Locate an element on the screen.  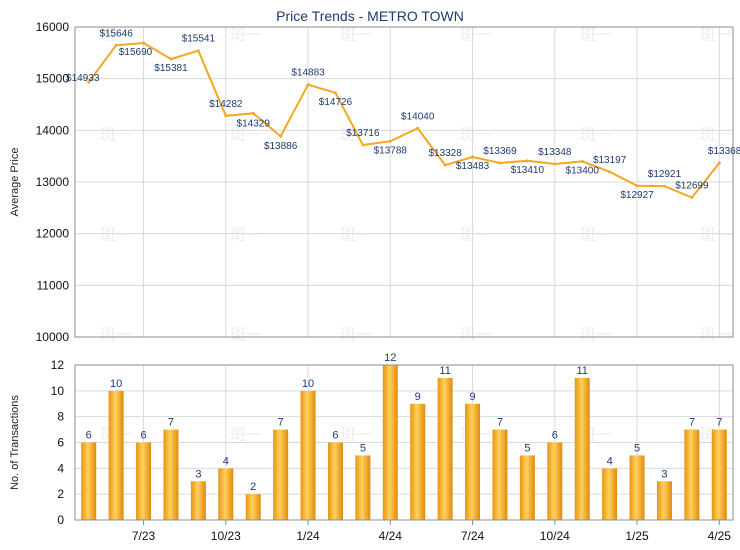
price-data-label: $13886 is located at coordinates (281, 146).